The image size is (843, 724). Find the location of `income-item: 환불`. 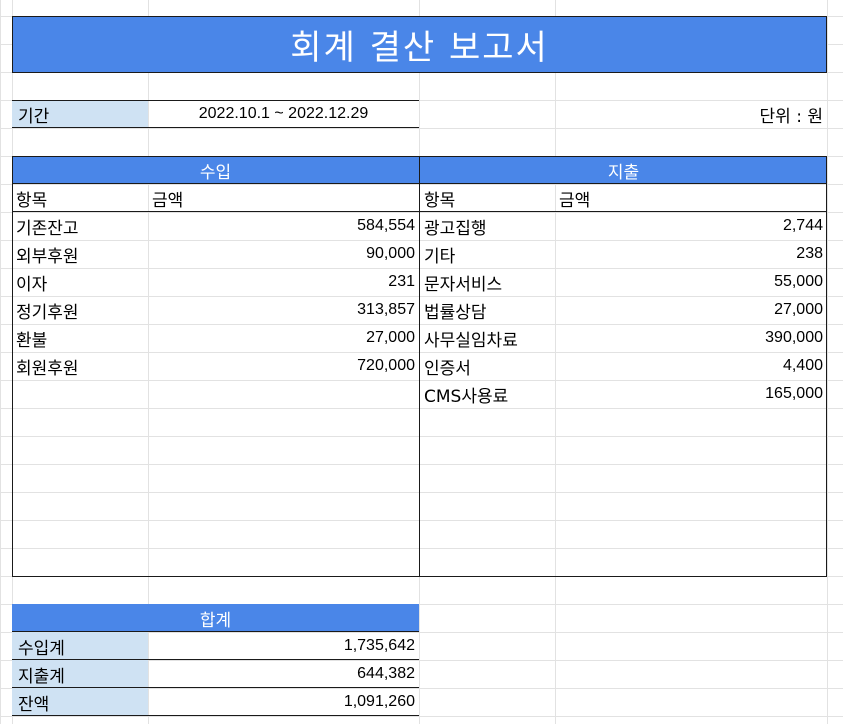

income-item: 환불 is located at coordinates (32, 340).